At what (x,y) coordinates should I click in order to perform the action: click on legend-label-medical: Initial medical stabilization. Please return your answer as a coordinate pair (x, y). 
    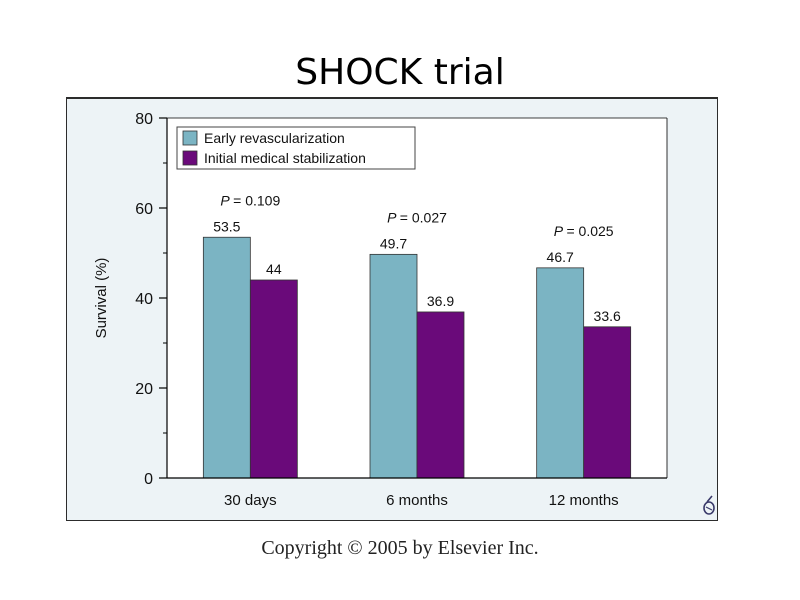
    Looking at the image, I should click on (285, 158).